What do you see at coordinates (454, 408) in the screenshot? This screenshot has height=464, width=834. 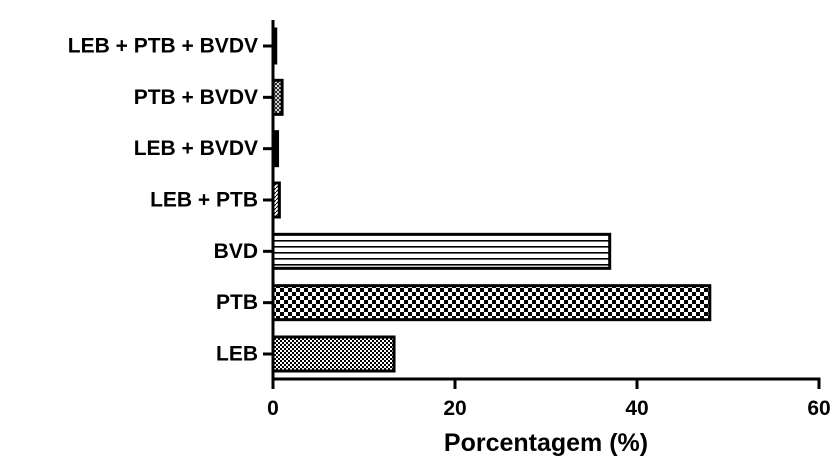 I see `x-tick-label: 20` at bounding box center [454, 408].